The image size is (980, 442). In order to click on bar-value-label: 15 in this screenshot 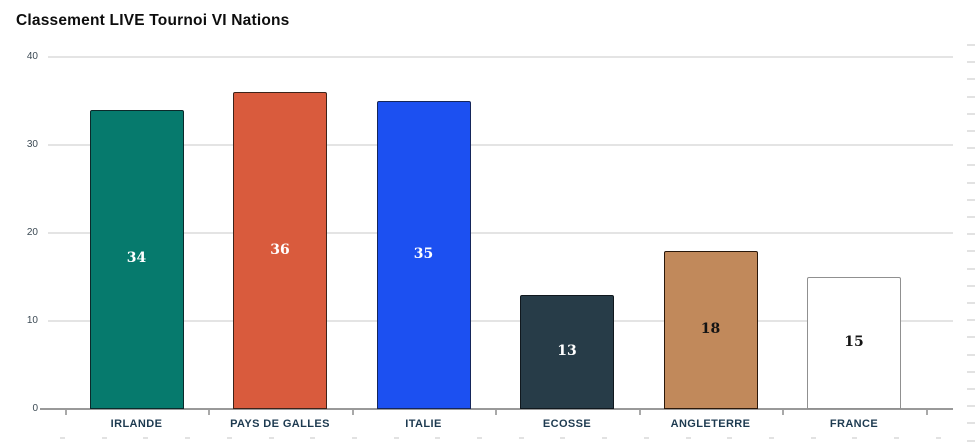, I will do `click(854, 342)`.